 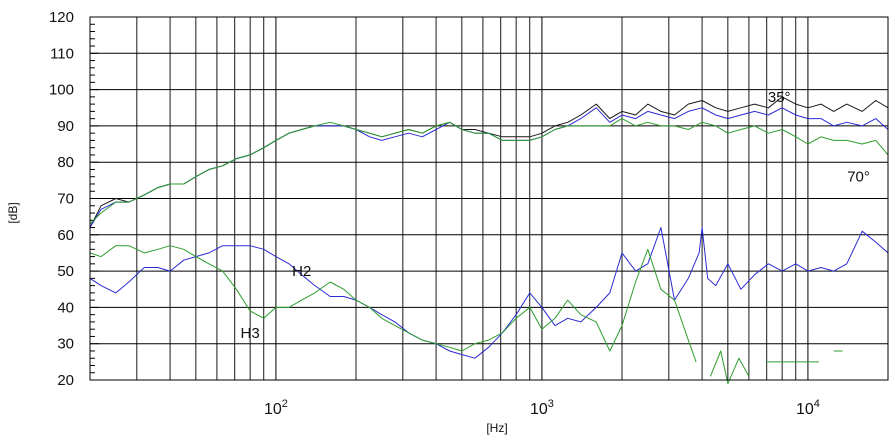 I want to click on y-tick-label: 60, so click(x=65, y=235).